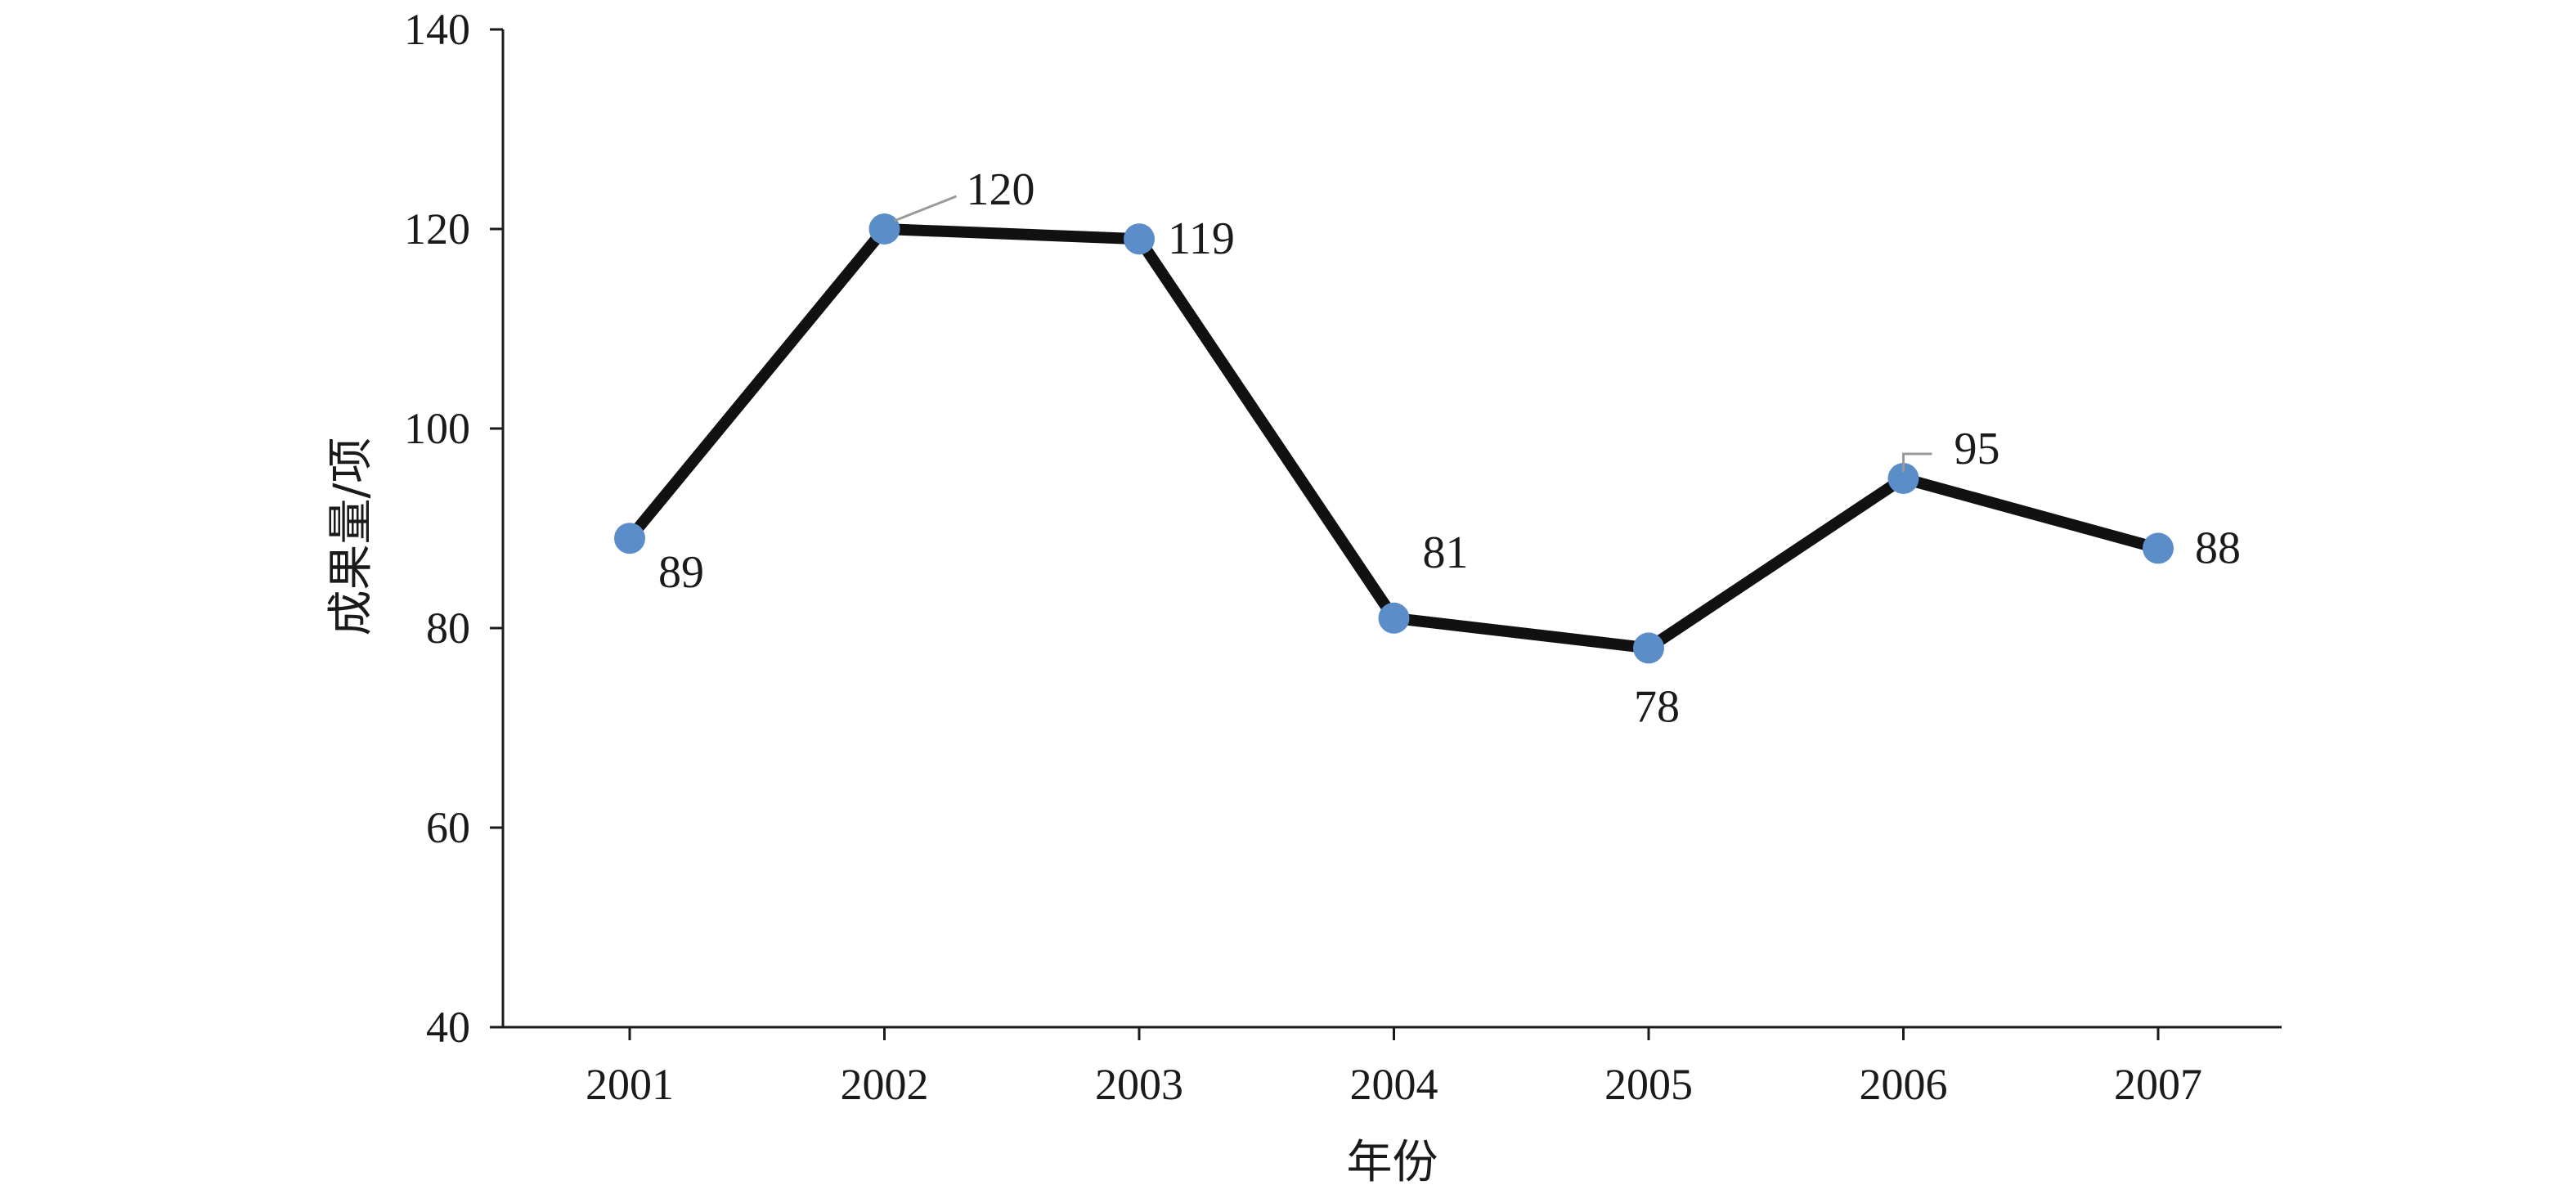 The image size is (2576, 1194). Describe the element at coordinates (2158, 1084) in the screenshot. I see `x-tick-label: 2007` at that location.